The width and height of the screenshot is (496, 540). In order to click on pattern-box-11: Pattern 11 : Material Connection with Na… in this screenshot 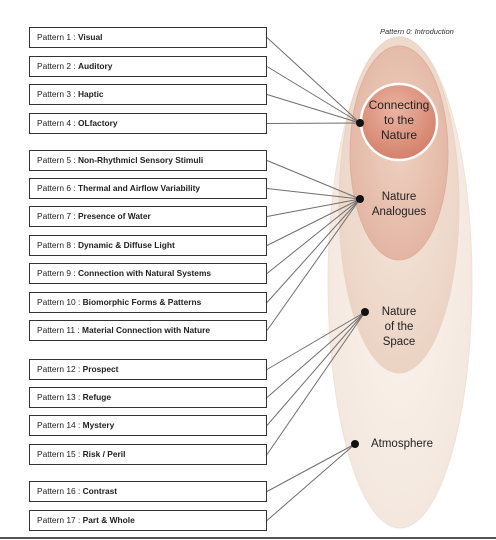, I will do `click(148, 330)`.